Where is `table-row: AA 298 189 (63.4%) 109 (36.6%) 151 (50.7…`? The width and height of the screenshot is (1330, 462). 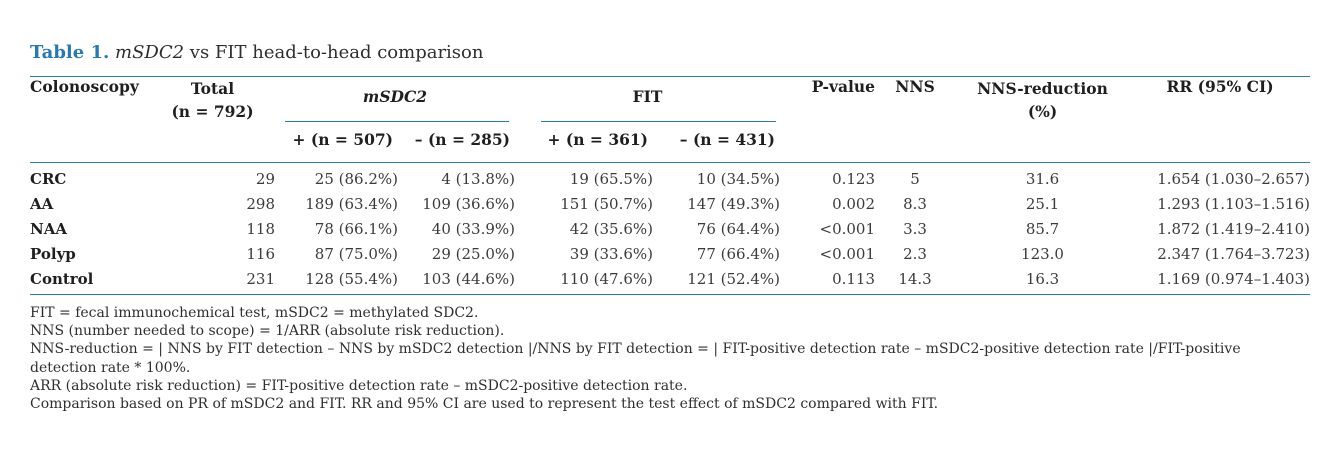
table-row: AA 298 189 (63.4%) 109 (36.6%) 151 (50.7… is located at coordinates (670, 204).